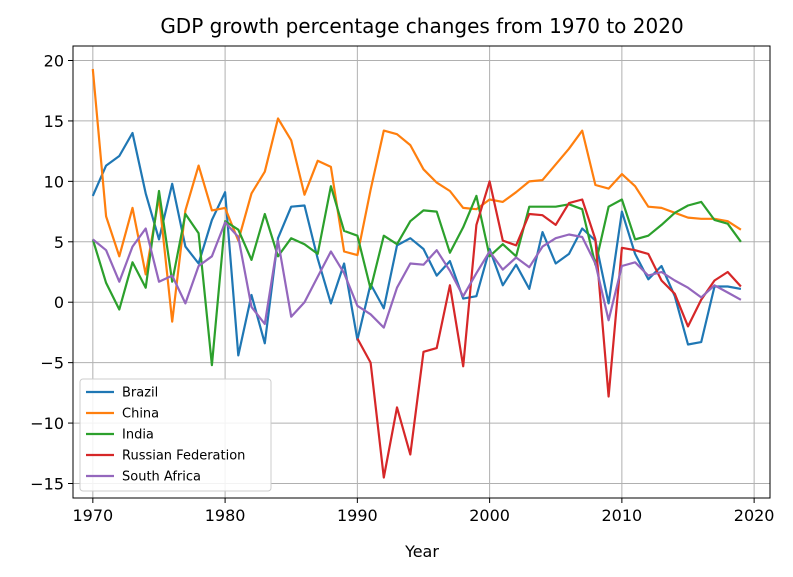 The height and width of the screenshot is (577, 793). What do you see at coordinates (421, 551) in the screenshot?
I see `x-axis-label: Year` at bounding box center [421, 551].